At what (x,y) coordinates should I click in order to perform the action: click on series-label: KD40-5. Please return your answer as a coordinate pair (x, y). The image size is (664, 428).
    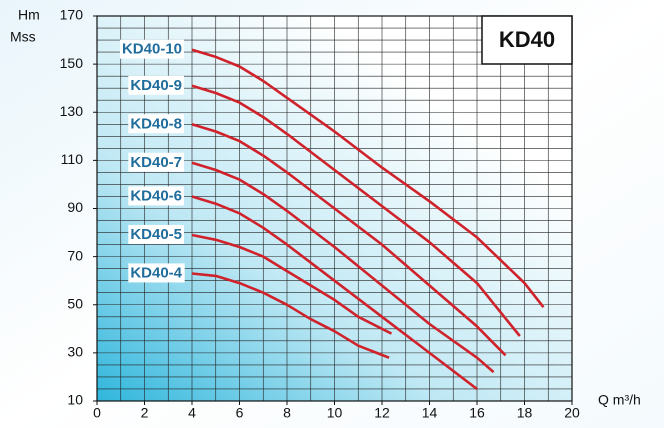
    Looking at the image, I should click on (156, 234).